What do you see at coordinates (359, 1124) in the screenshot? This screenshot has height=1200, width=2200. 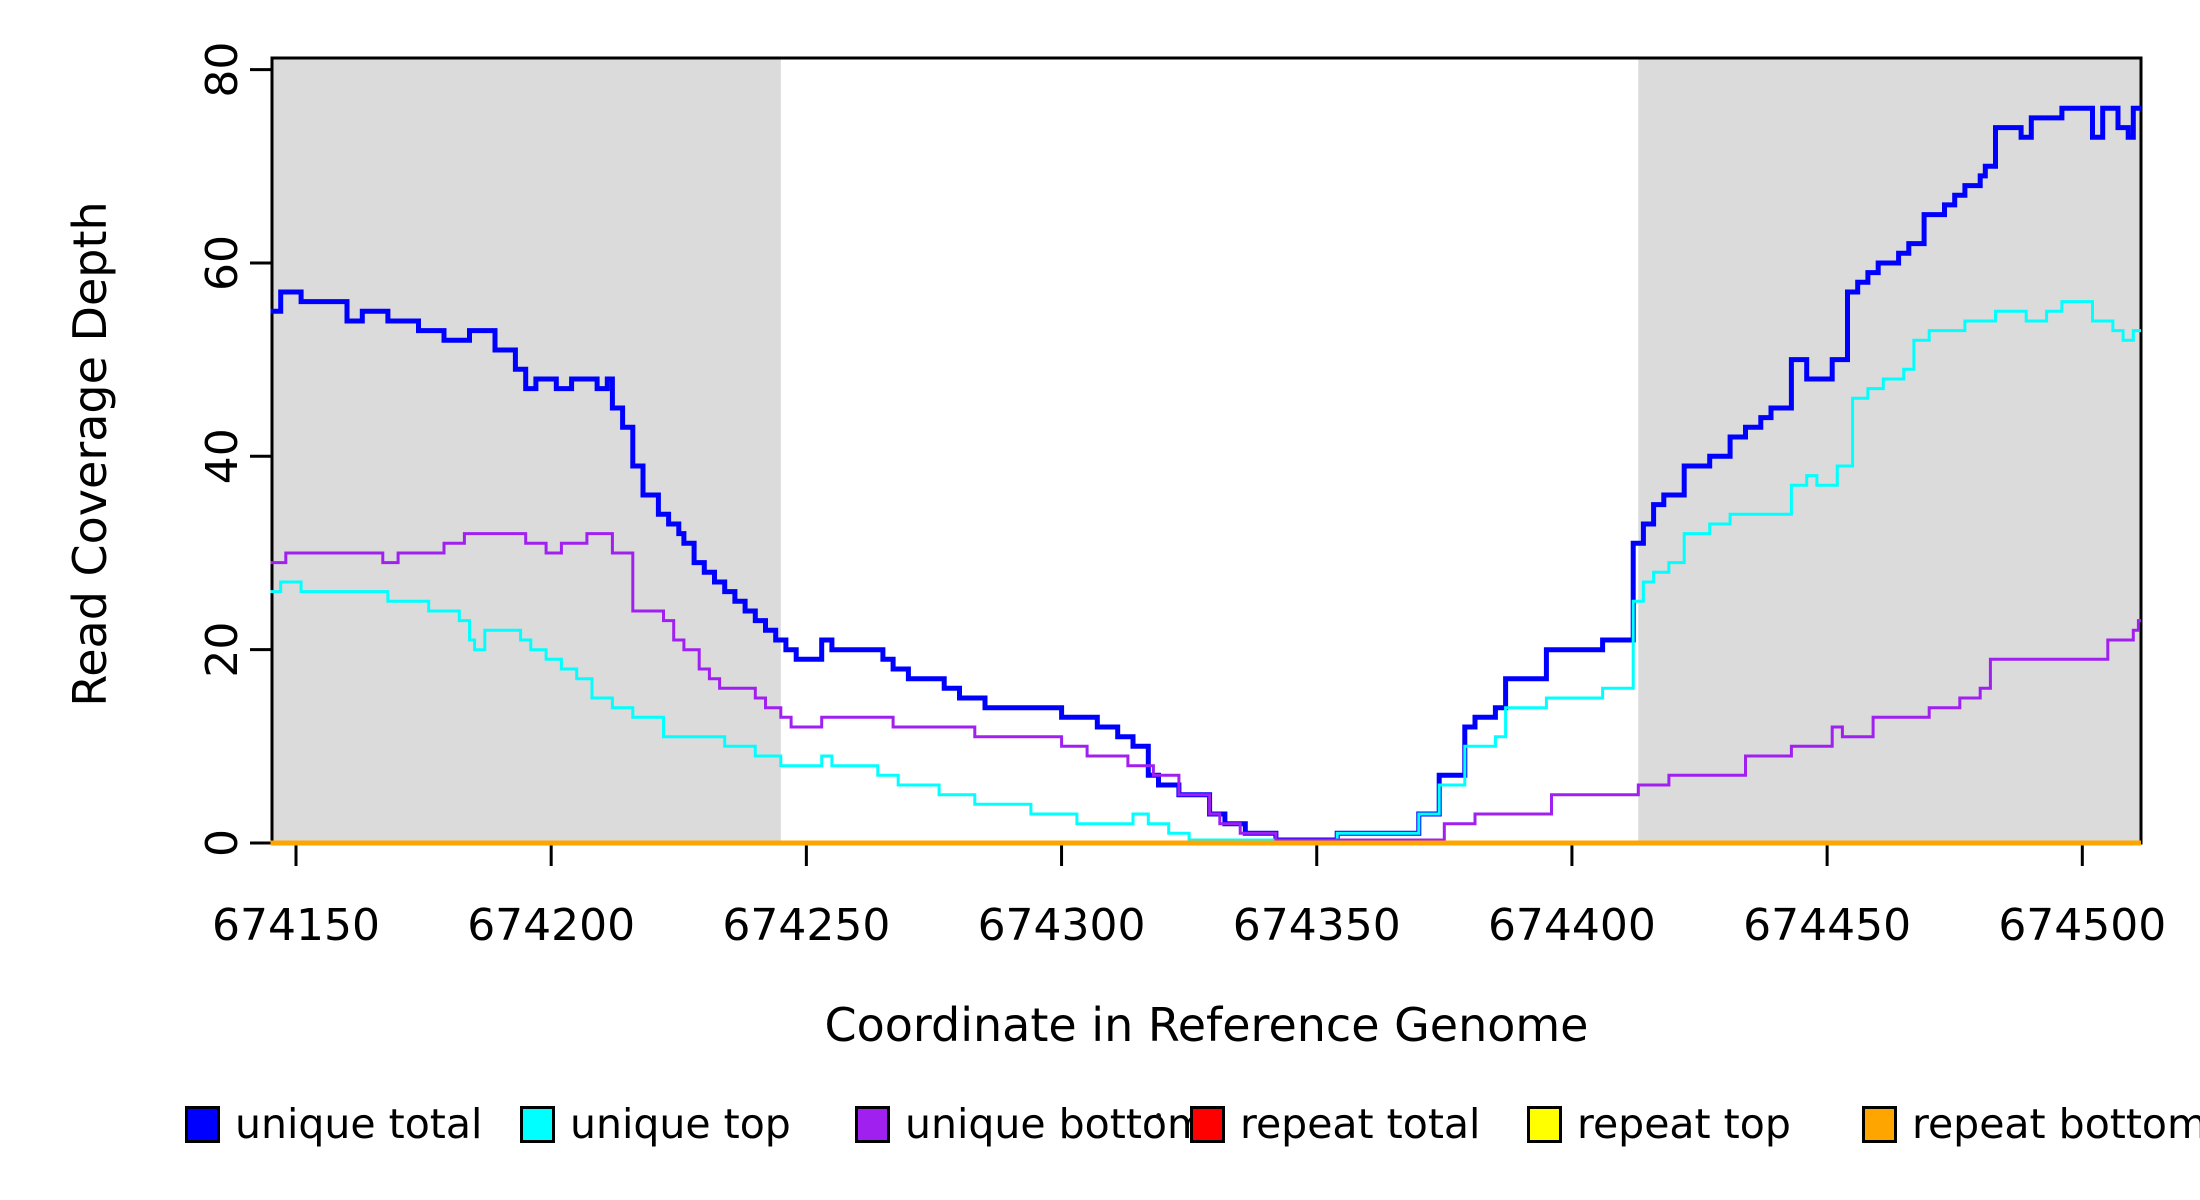 I see `legend-label: unique total` at bounding box center [359, 1124].